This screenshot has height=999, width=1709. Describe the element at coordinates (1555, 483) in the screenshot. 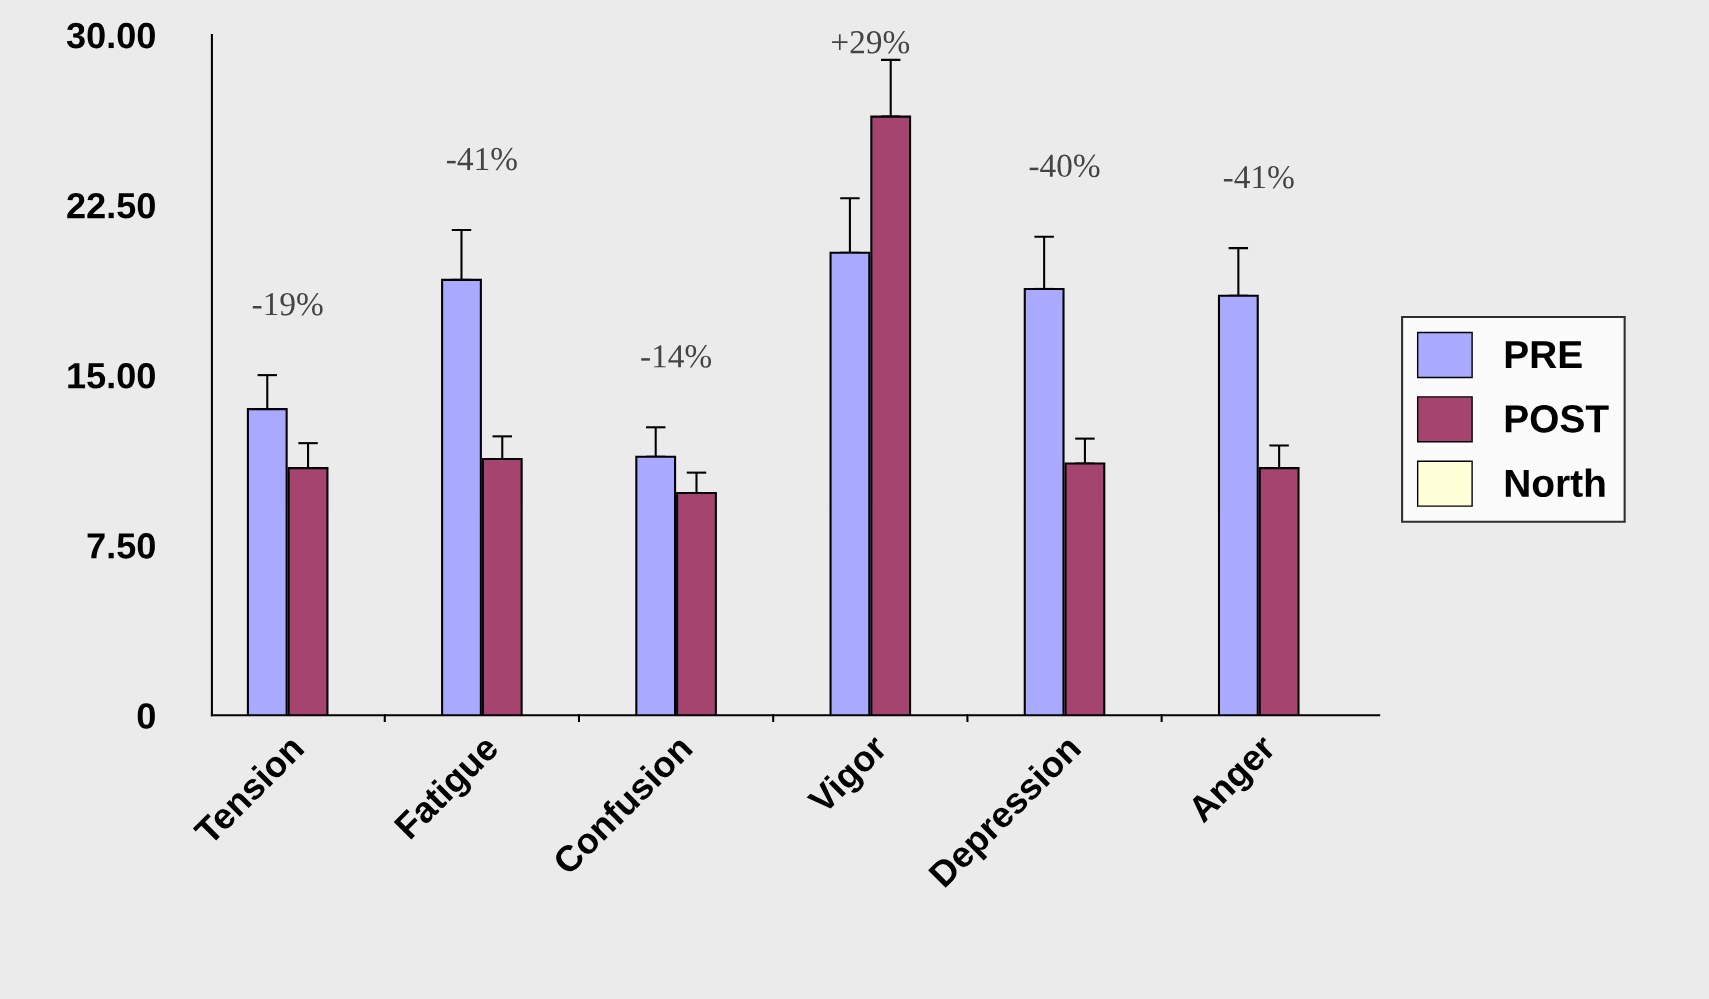

I see `legend-label: North` at that location.